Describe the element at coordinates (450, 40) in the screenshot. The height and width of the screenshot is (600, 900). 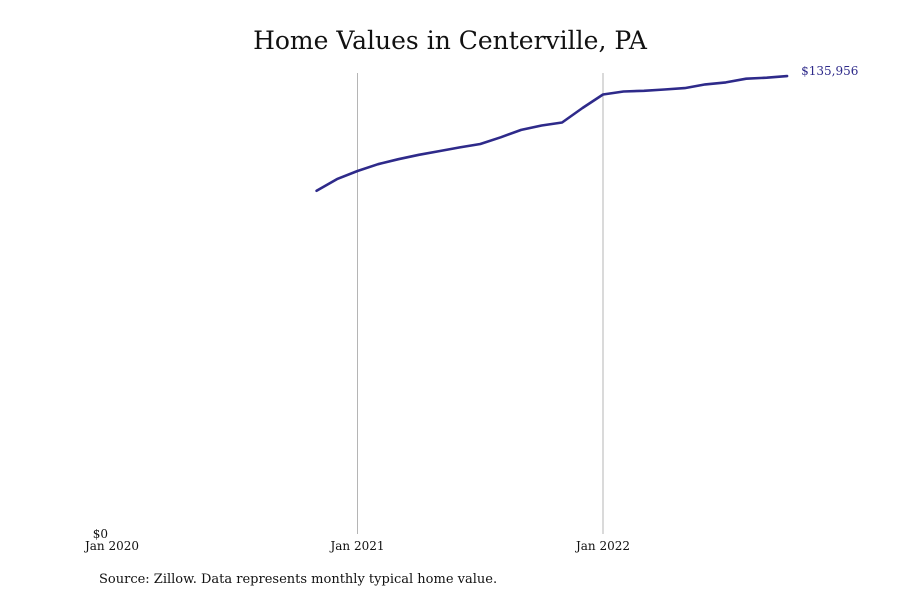
I see `chart-title: Home Values in Centerville, PA` at that location.